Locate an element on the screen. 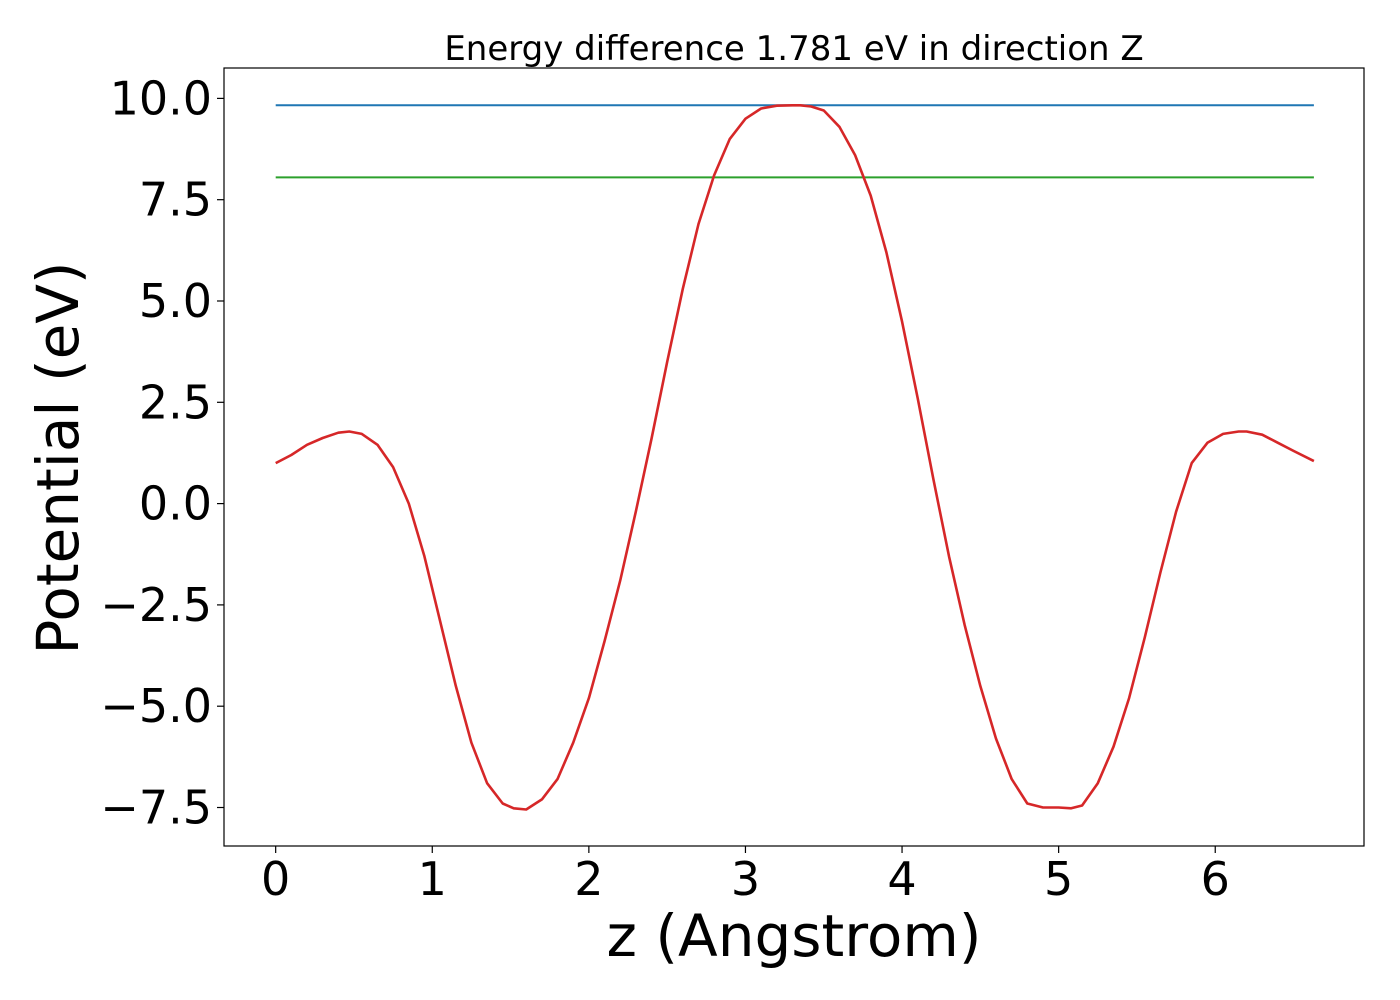  y-axis-label: Potential (eV) is located at coordinates (58, 457).